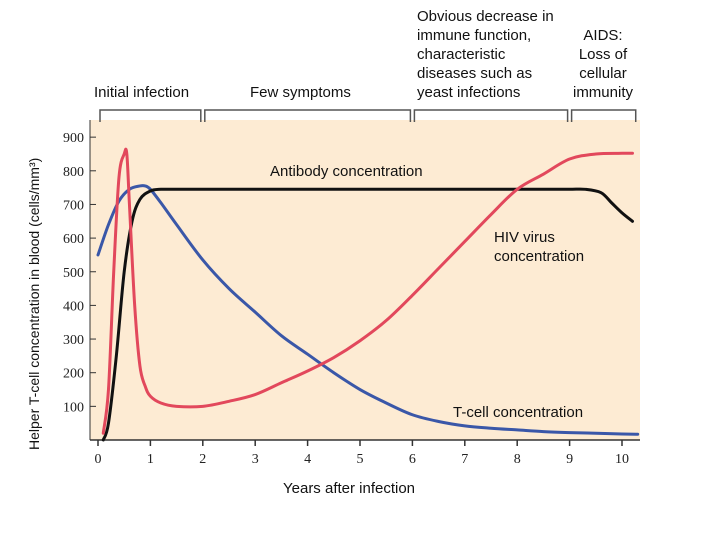 This screenshot has width=720, height=540. What do you see at coordinates (464, 459) in the screenshot?
I see `x-tick-label: 7` at bounding box center [464, 459].